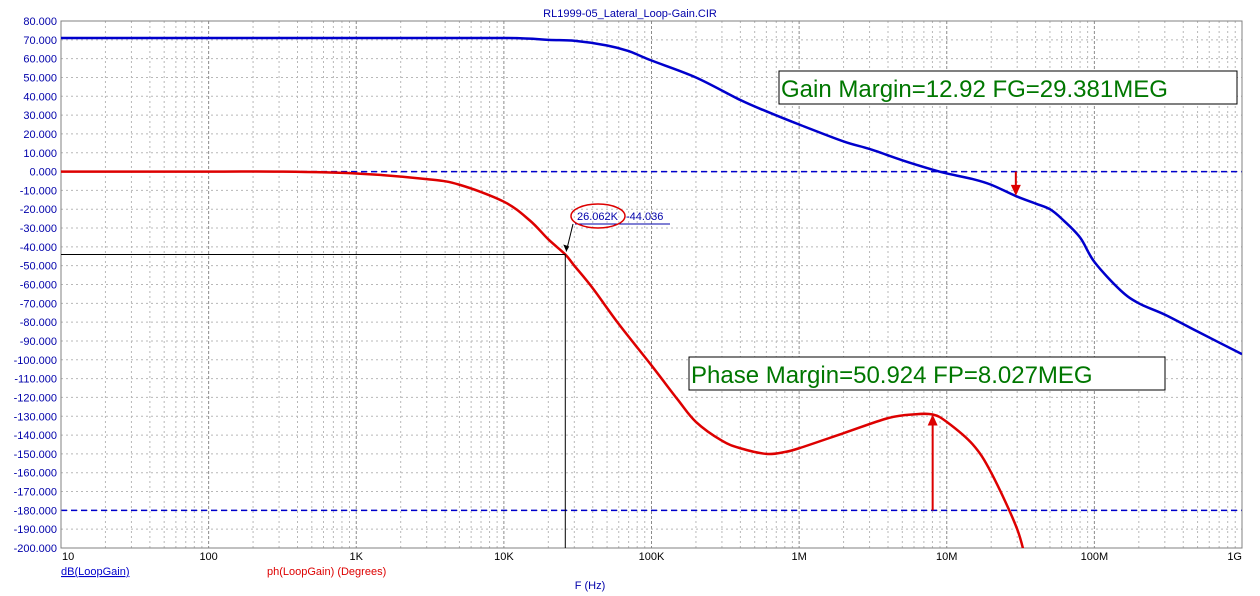 The width and height of the screenshot is (1260, 596). What do you see at coordinates (35, 474) in the screenshot?
I see `y-tick-label: -160.000` at bounding box center [35, 474].